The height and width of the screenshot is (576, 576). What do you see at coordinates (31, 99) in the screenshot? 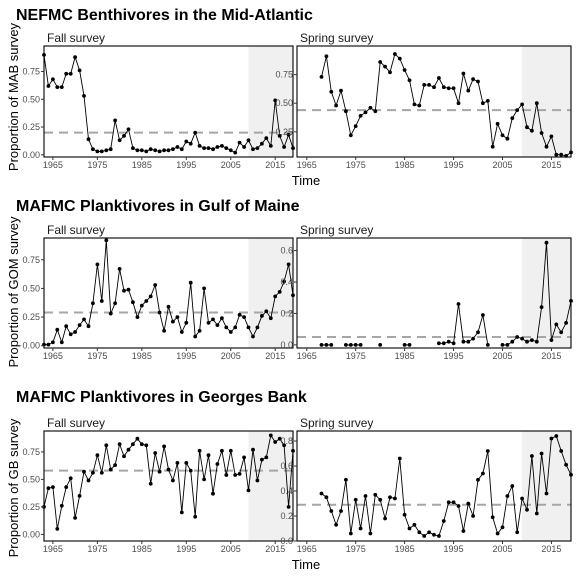
I see `y-tick-label: 0.50` at bounding box center [31, 99].